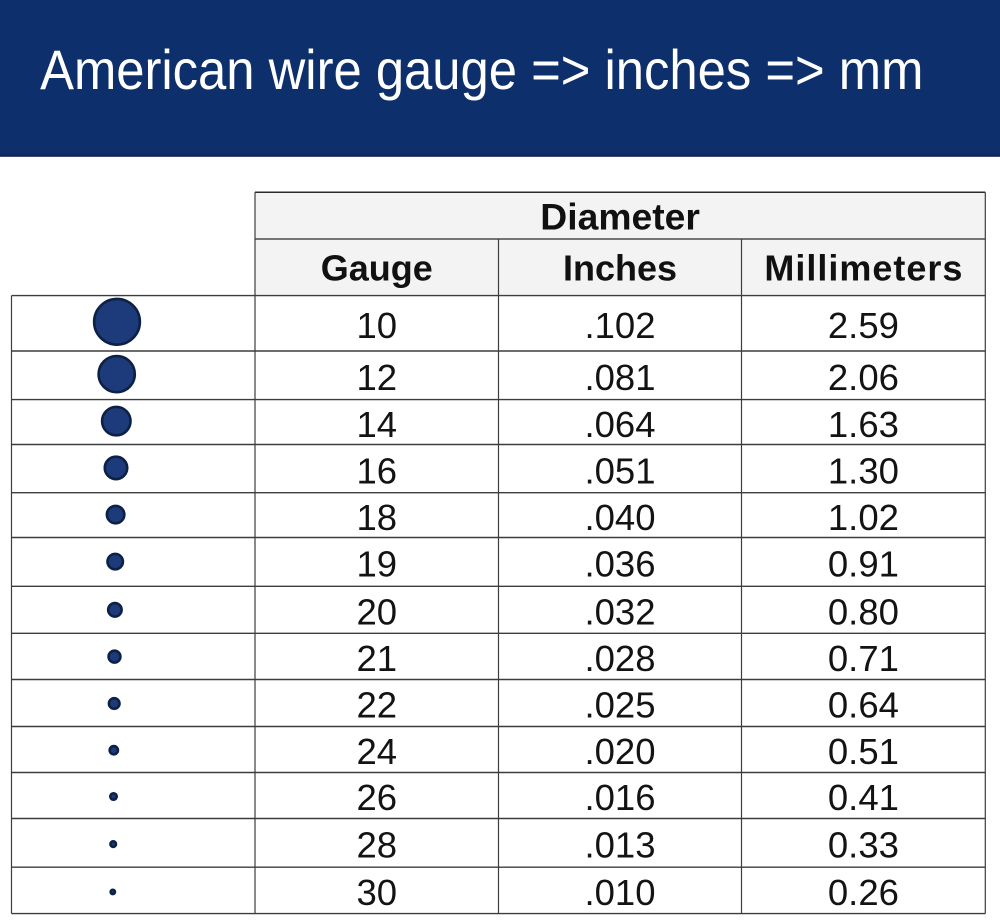 This screenshot has height=921, width=1000. Describe the element at coordinates (619, 658) in the screenshot. I see `svg-text: .028` at that location.